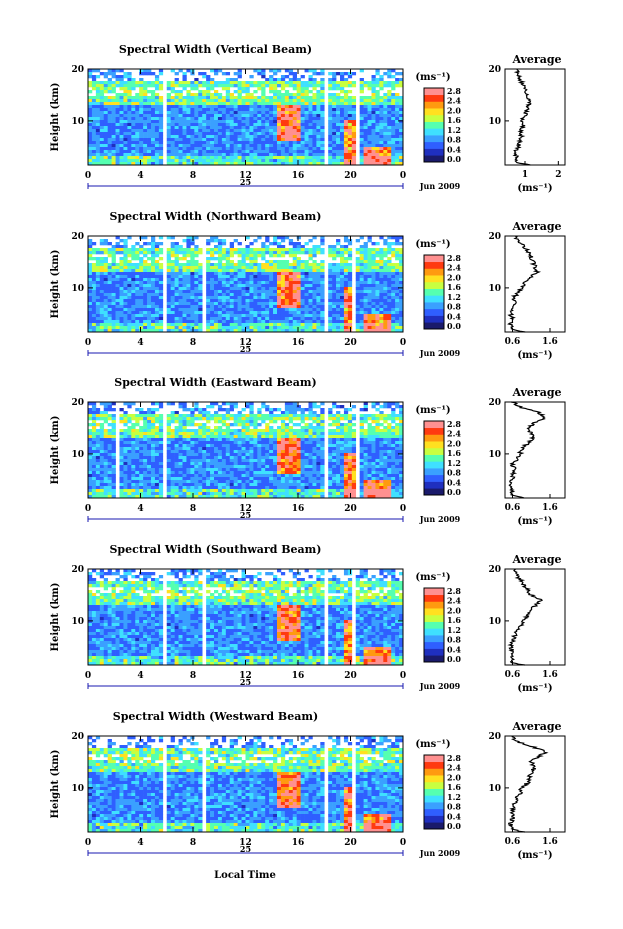 The image size is (623, 929). I want to click on month-label: Jun 2009, so click(440, 353).